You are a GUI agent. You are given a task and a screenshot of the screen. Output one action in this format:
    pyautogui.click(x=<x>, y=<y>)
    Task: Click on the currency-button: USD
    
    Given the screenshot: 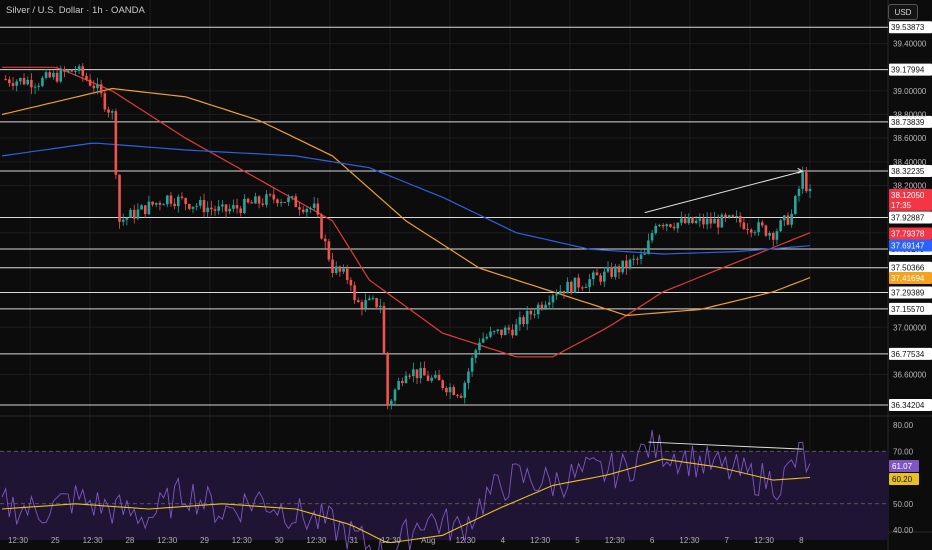 What is the action you would take?
    pyautogui.click(x=903, y=12)
    